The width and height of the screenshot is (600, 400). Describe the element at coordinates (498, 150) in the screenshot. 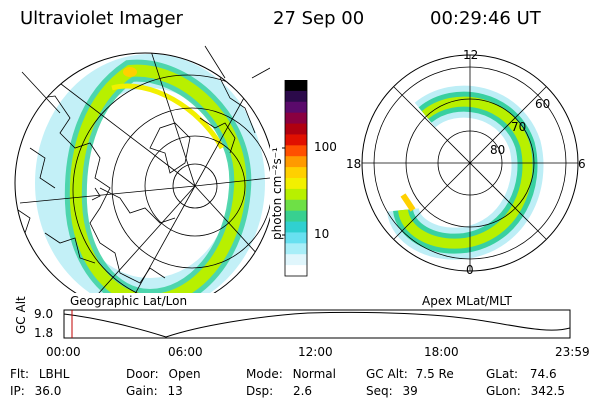

I see `mlat-label-80: 80` at that location.